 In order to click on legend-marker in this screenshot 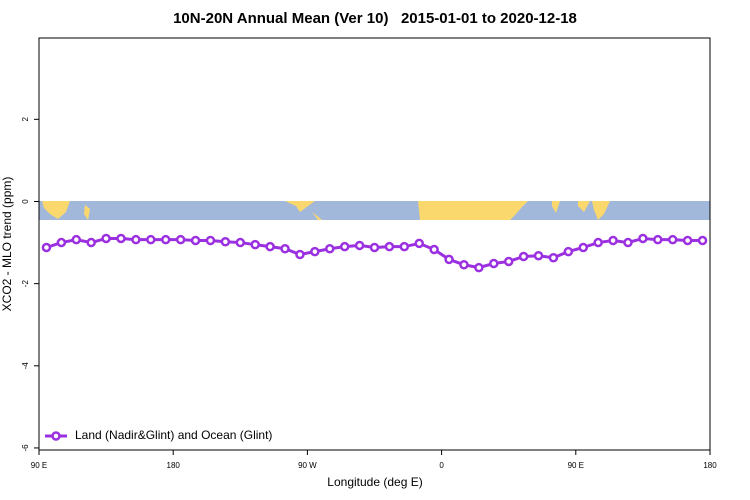, I will do `click(56, 436)`.